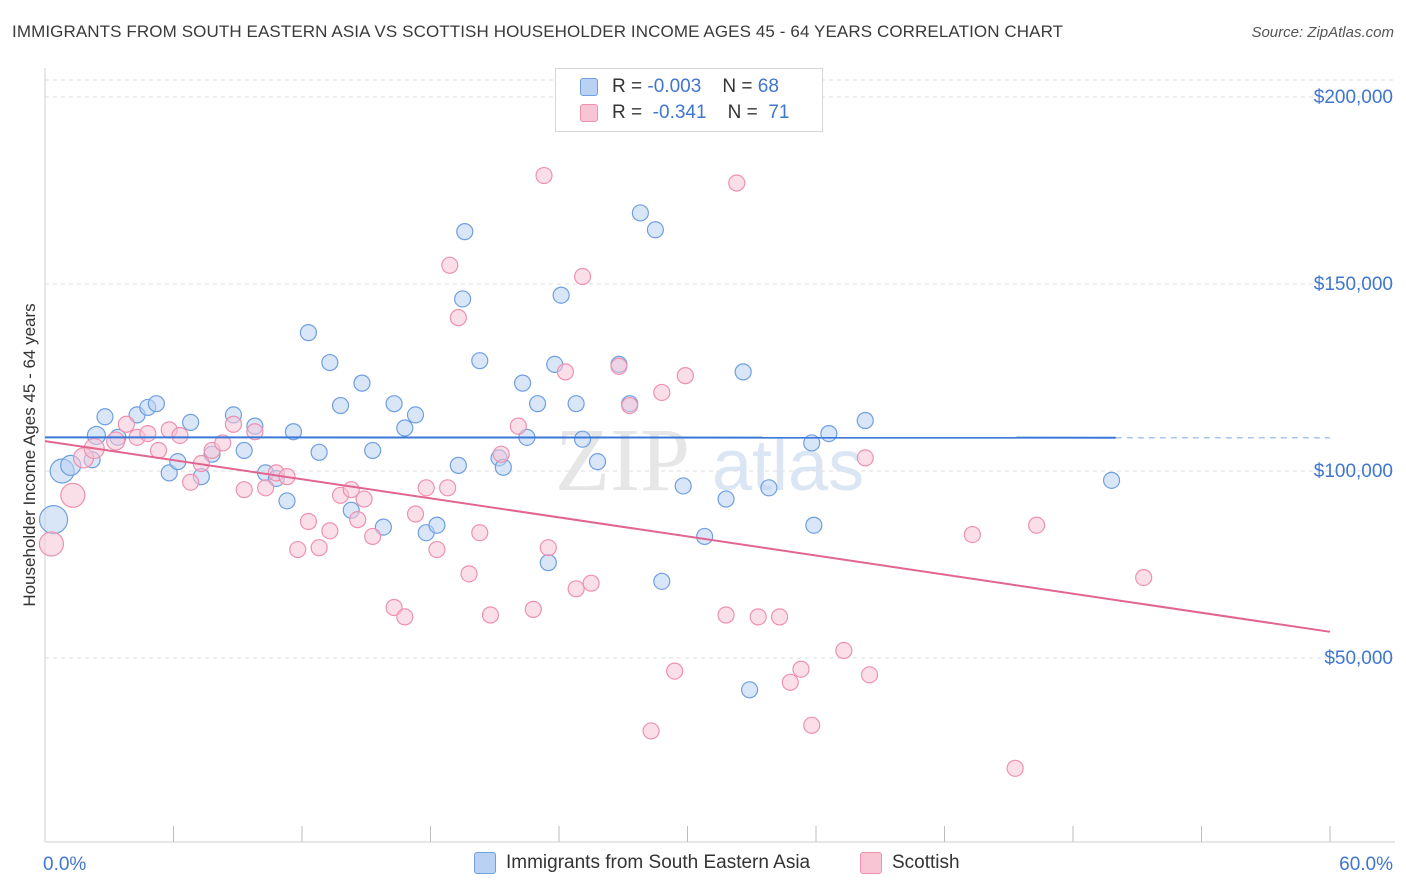  I want to click on bottom-legend-pink: Scottish, so click(910, 863).